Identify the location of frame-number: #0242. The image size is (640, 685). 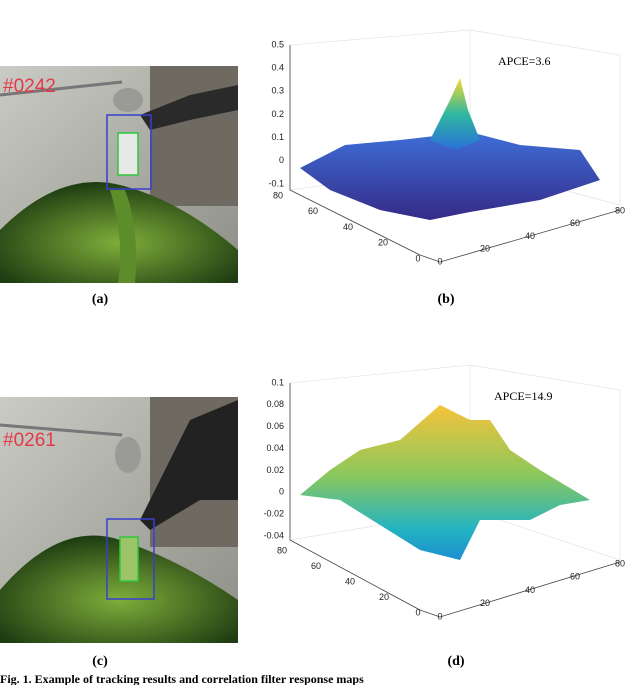
(29, 86).